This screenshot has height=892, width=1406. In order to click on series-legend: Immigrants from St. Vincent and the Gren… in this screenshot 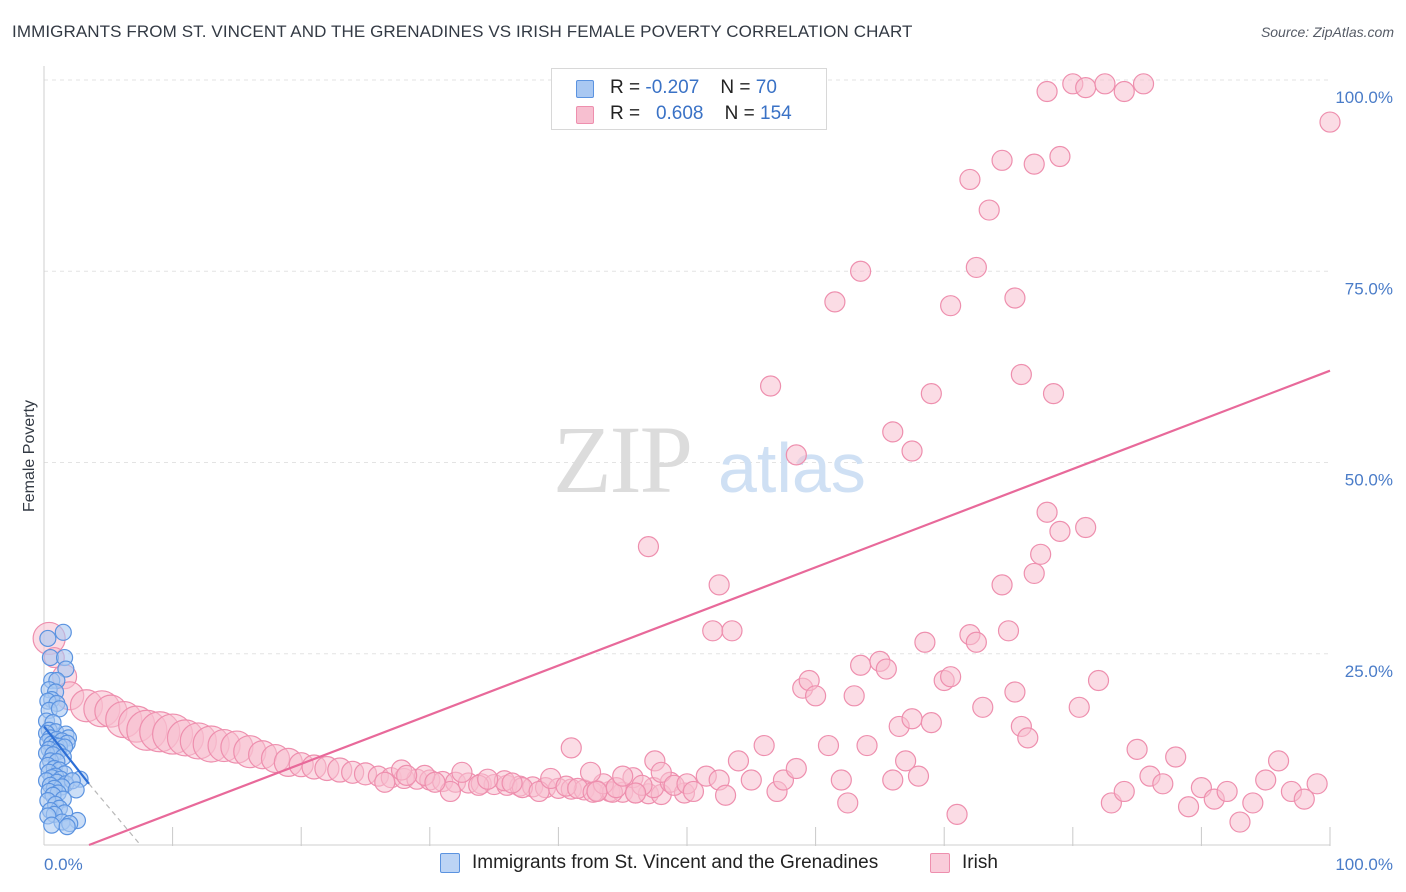, I will do `click(703, 864)`.